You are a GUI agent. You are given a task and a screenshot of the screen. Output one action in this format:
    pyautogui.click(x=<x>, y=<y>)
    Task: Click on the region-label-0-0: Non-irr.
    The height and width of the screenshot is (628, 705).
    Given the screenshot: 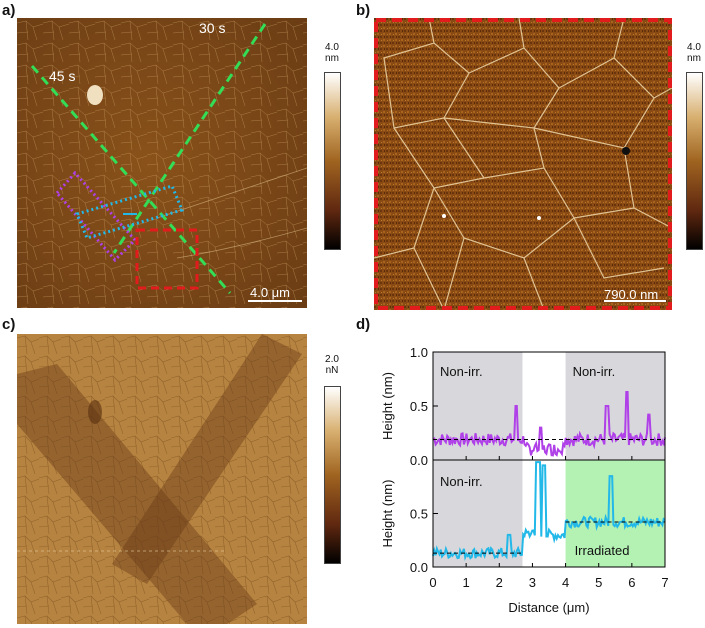 What is the action you would take?
    pyautogui.click(x=461, y=371)
    